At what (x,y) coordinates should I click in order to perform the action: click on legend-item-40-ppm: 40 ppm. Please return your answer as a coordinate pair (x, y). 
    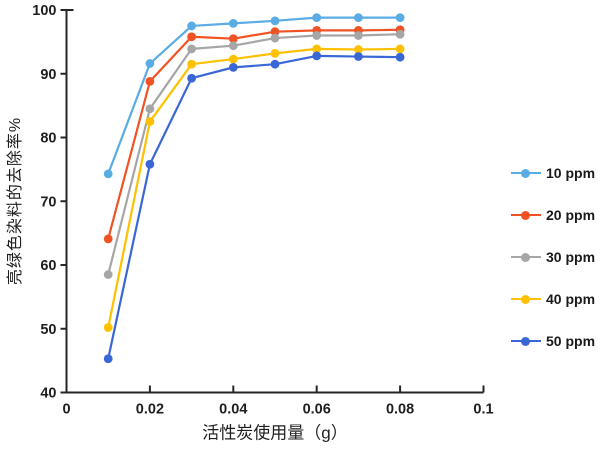
    Looking at the image, I should click on (553, 299).